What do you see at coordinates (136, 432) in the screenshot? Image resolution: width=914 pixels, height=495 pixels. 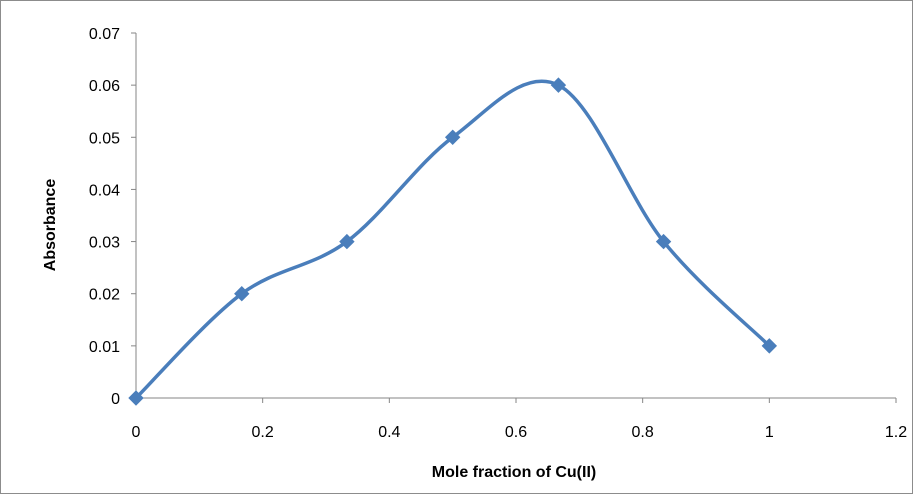 I see `x-tick-label: 0` at bounding box center [136, 432].